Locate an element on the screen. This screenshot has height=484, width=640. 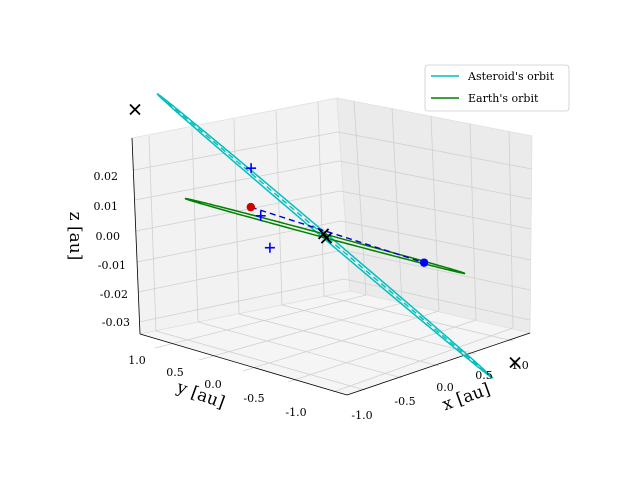
y-tick-label: 0.5 is located at coordinates (175, 372).